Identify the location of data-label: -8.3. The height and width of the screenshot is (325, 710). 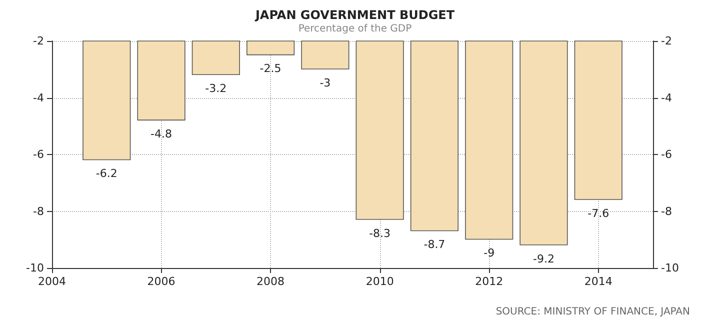
(380, 233).